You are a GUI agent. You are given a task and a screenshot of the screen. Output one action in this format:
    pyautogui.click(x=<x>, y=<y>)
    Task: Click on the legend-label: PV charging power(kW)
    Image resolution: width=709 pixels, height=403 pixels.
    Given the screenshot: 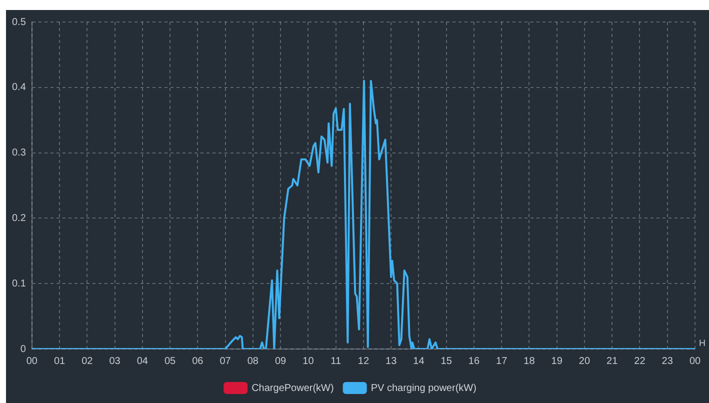 What is the action you would take?
    pyautogui.click(x=423, y=388)
    